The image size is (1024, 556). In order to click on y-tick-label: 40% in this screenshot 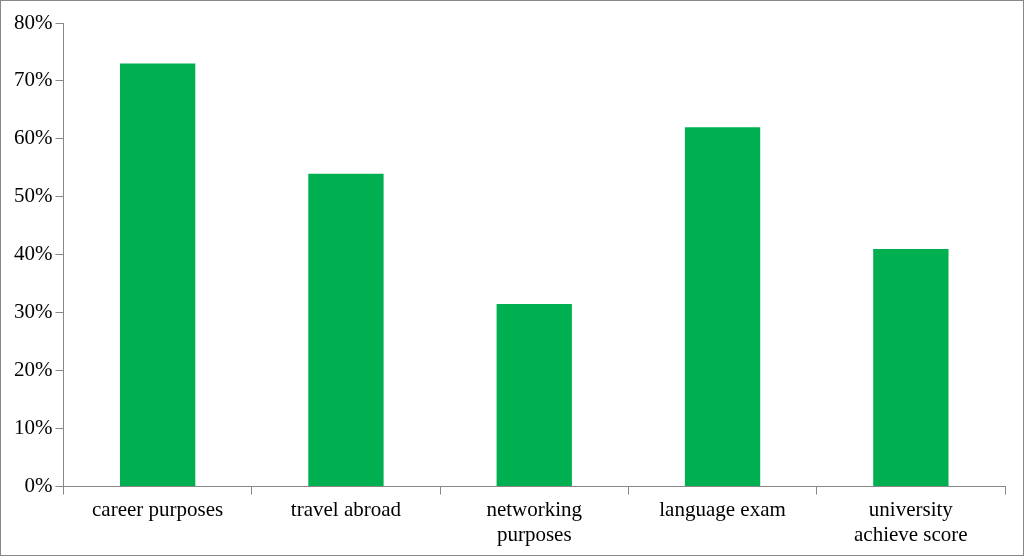, I will do `click(33, 253)`.